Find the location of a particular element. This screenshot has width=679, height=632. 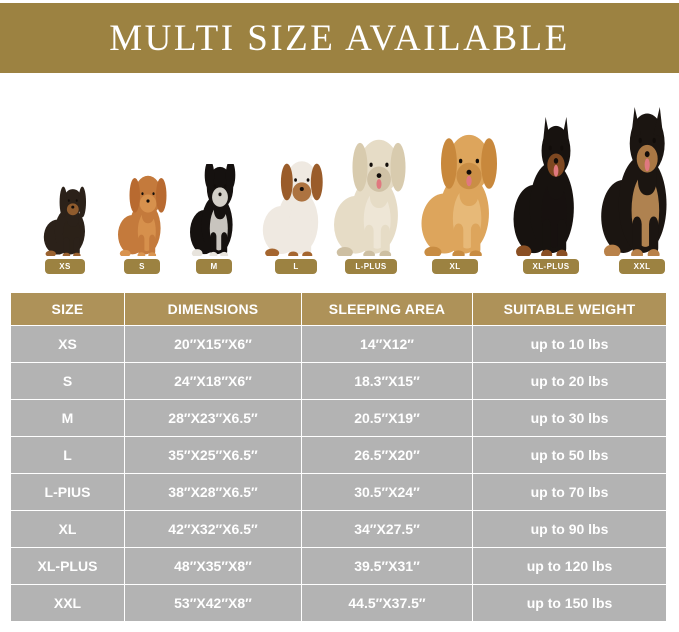

size-badge-xs: XS is located at coordinates (65, 266).